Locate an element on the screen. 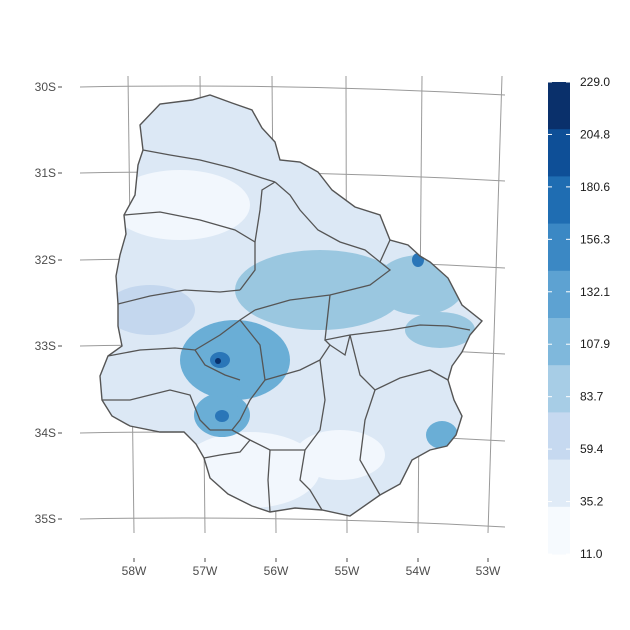  border-colonia-north is located at coordinates (156, 410).